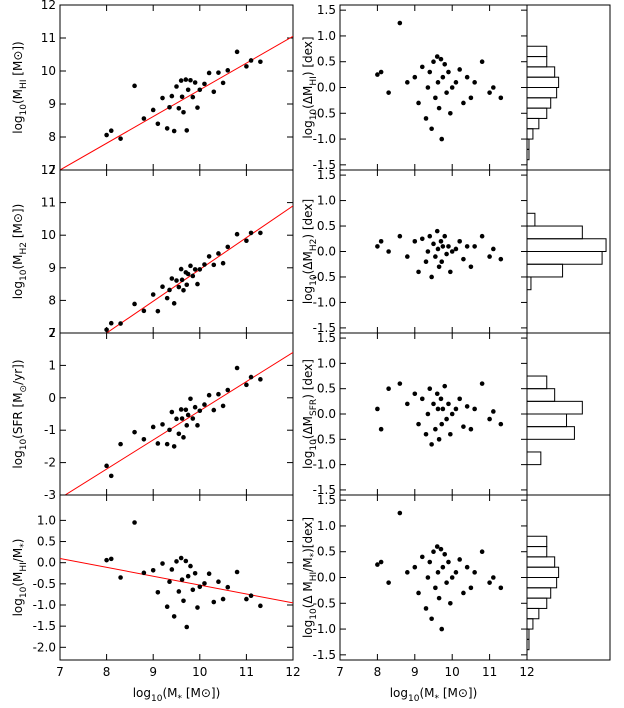  I want to click on y-tick-label: 7, so click(52, 333).